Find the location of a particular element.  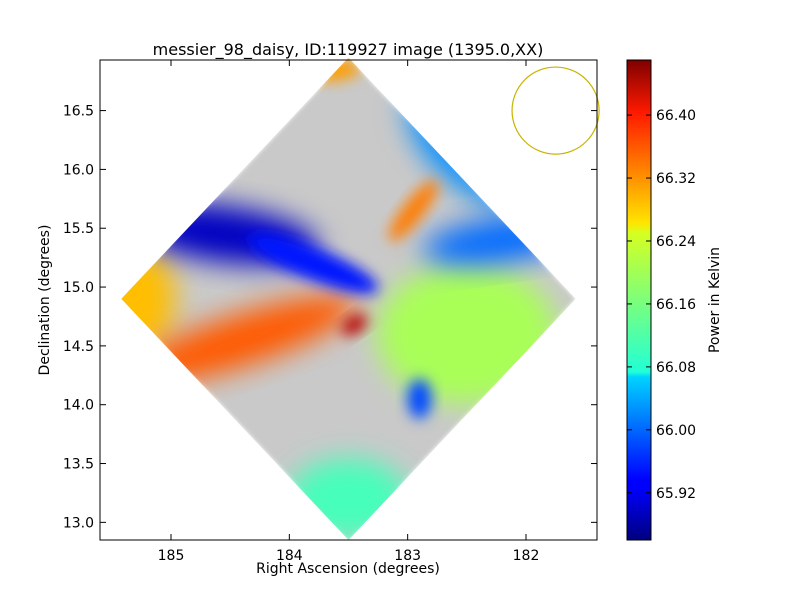

y-tick-label: 15.5 is located at coordinates (78, 229).